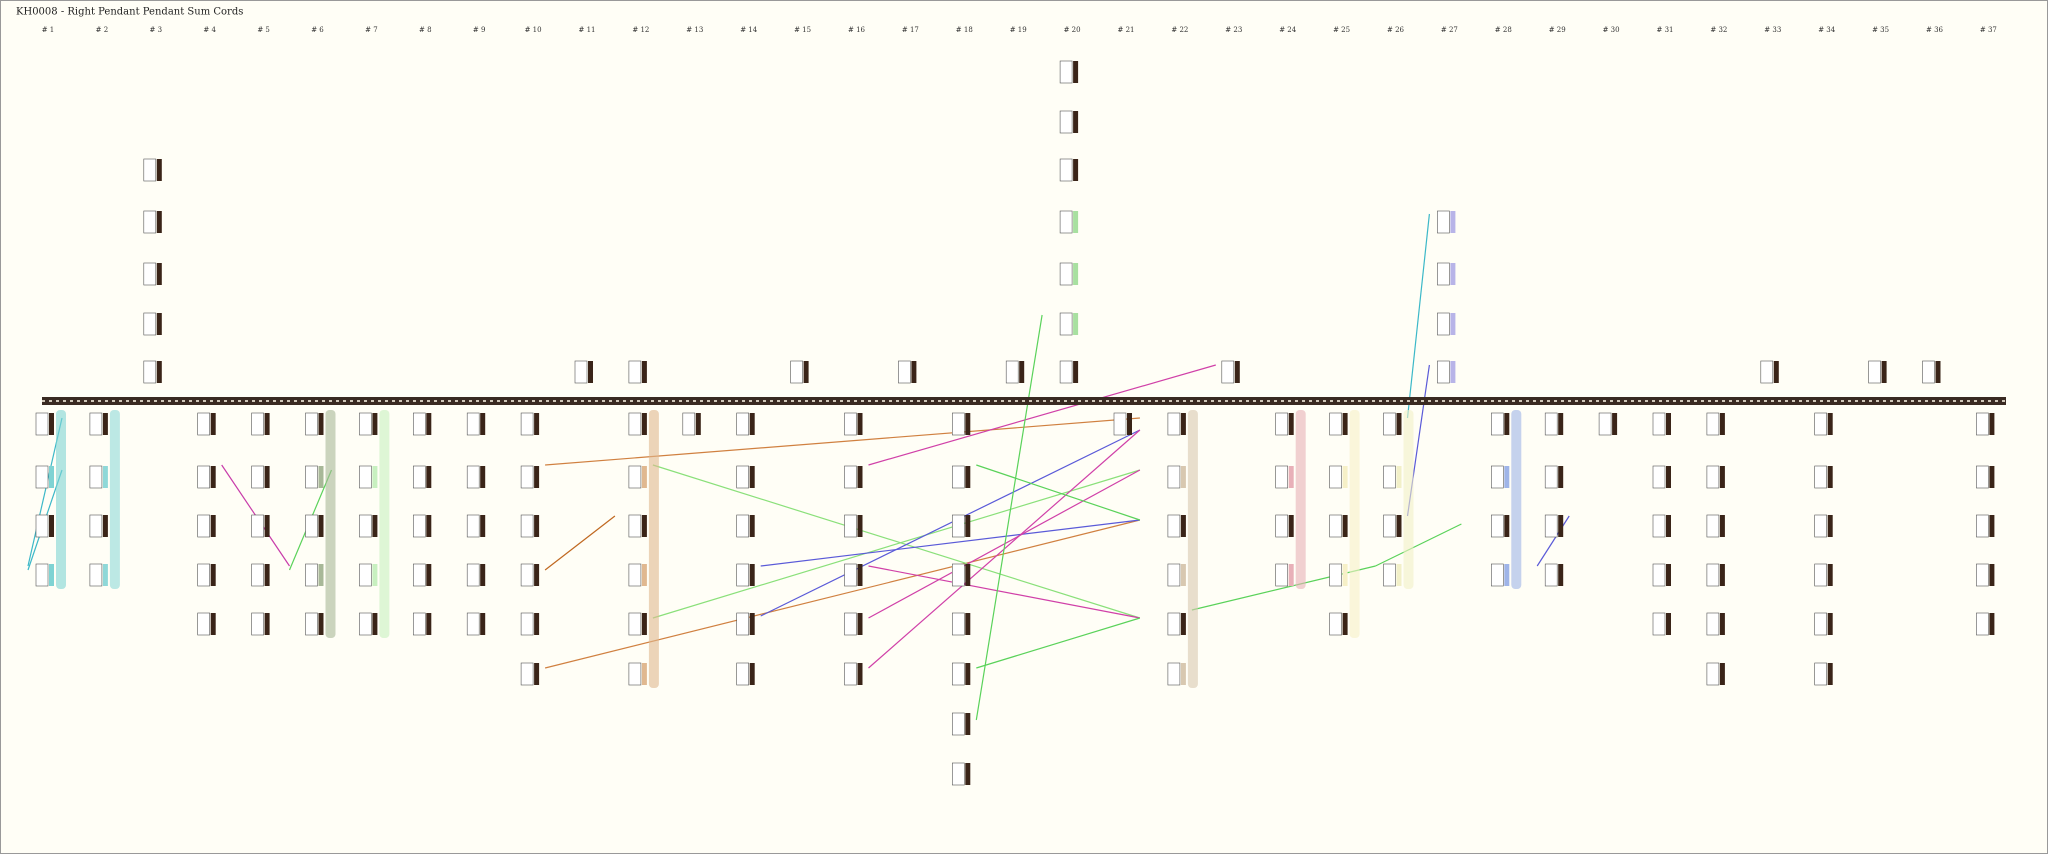  What do you see at coordinates (1718, 30) in the screenshot?
I see `column-label: # 32` at bounding box center [1718, 30].